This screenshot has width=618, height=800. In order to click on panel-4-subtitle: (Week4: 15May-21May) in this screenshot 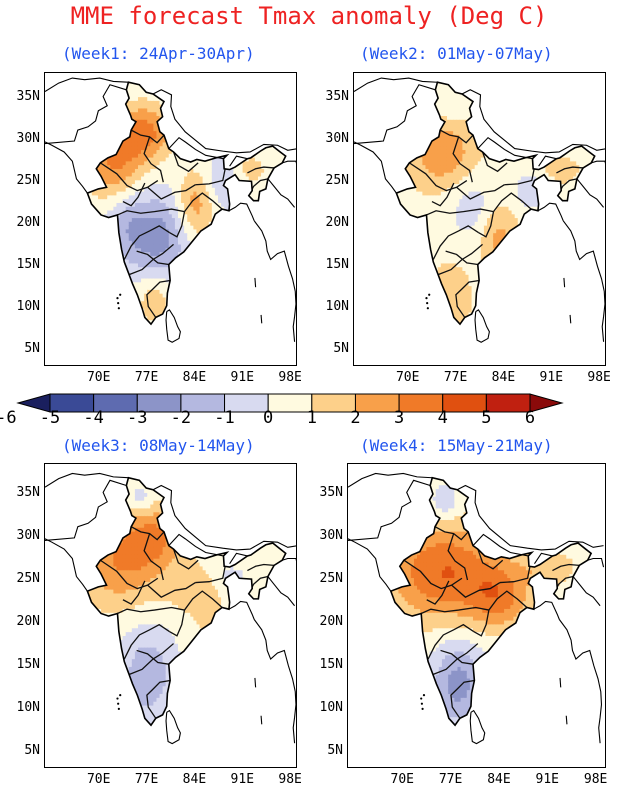, I will do `click(456, 445)`.